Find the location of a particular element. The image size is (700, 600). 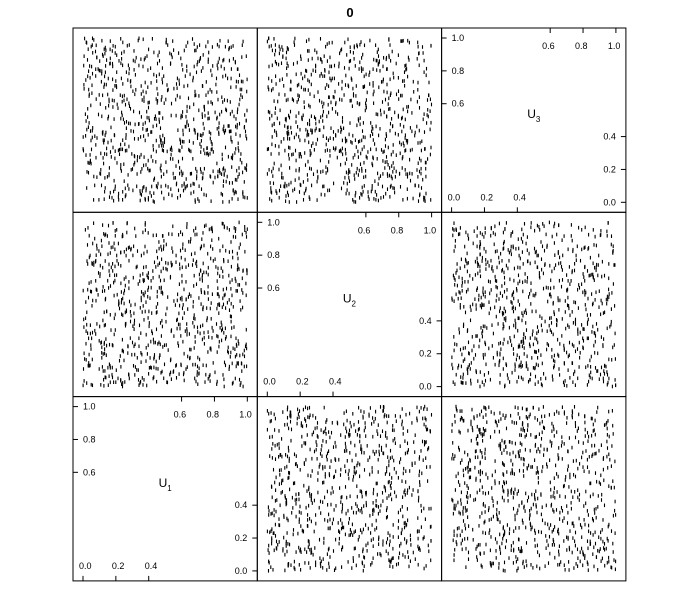

chart-title: 0 is located at coordinates (349, 12).